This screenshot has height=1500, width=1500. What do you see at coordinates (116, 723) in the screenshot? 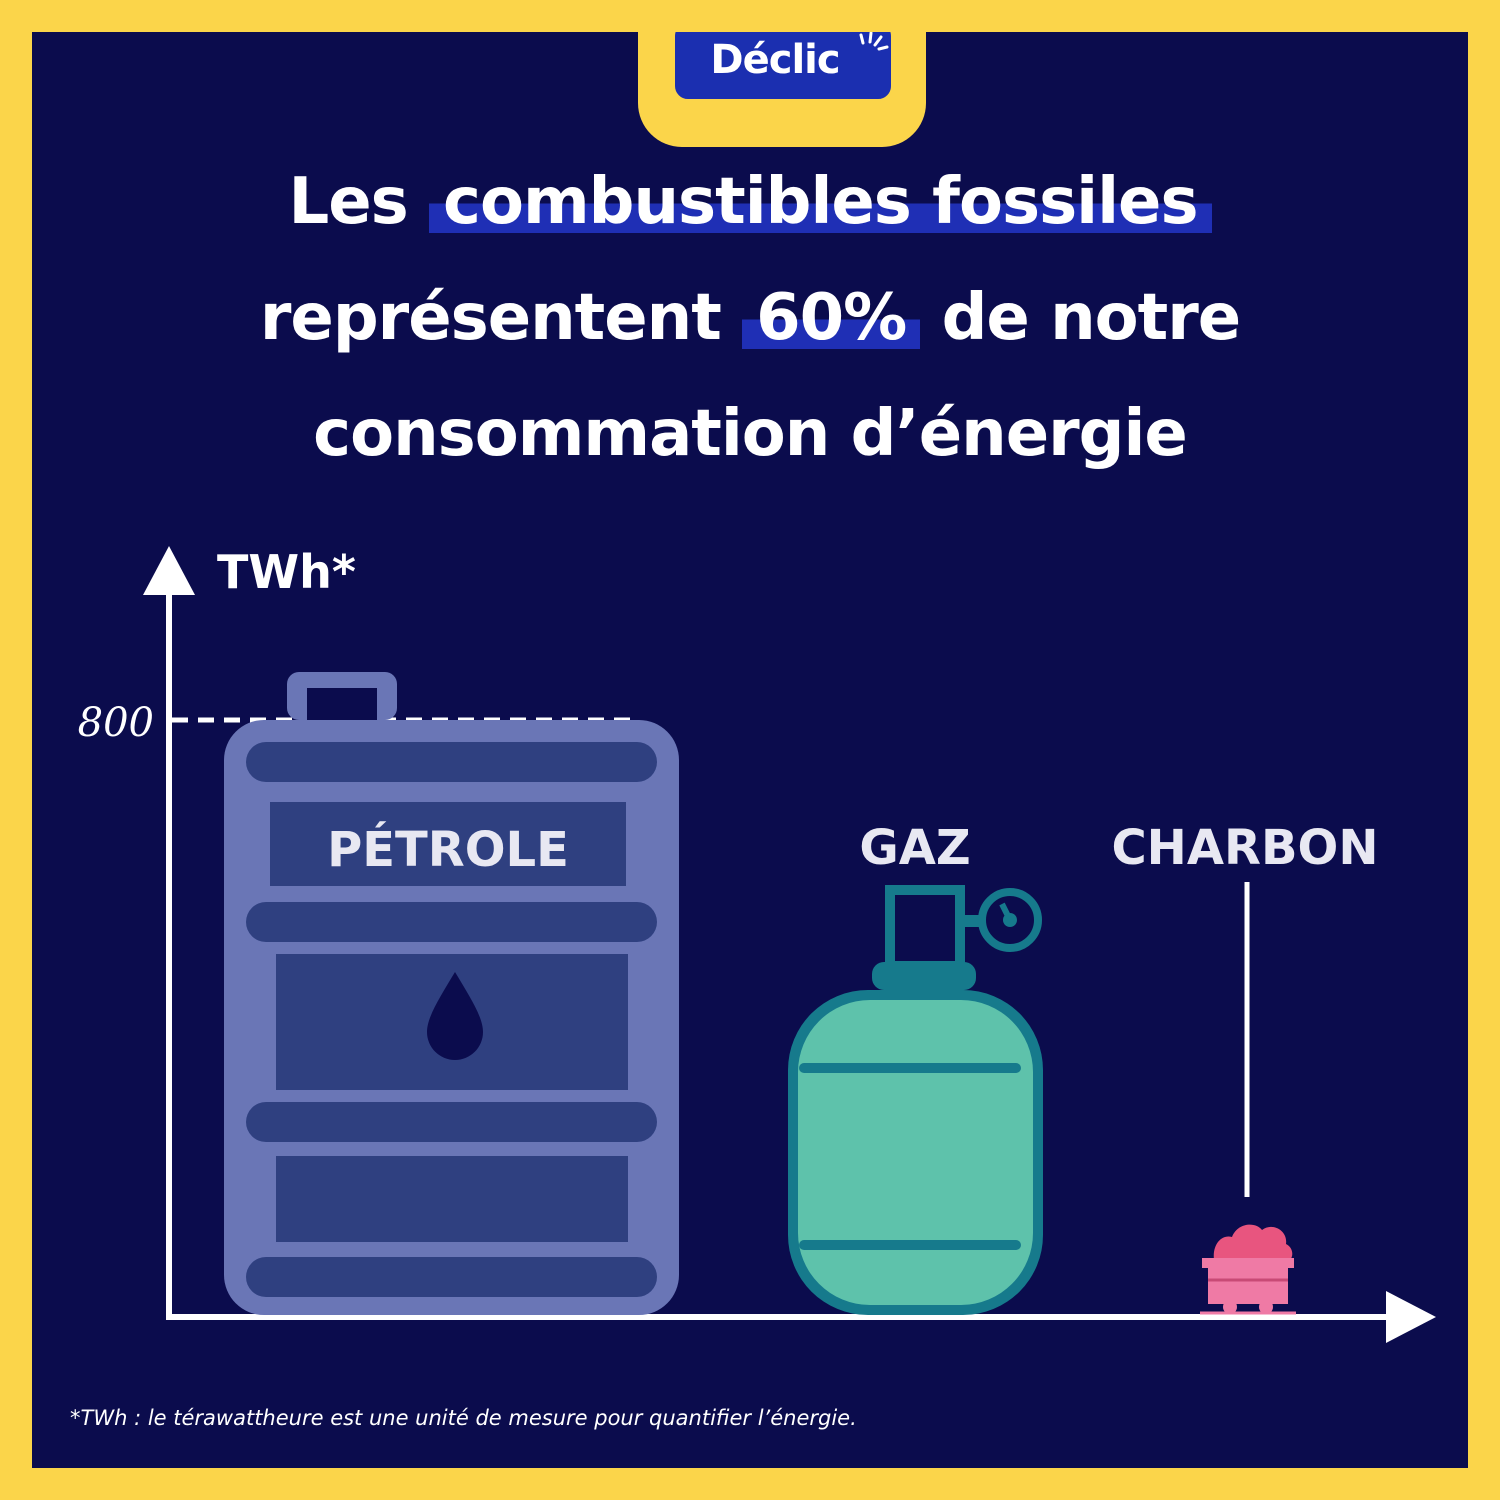
I see `reference-line-label: 800` at bounding box center [116, 723].